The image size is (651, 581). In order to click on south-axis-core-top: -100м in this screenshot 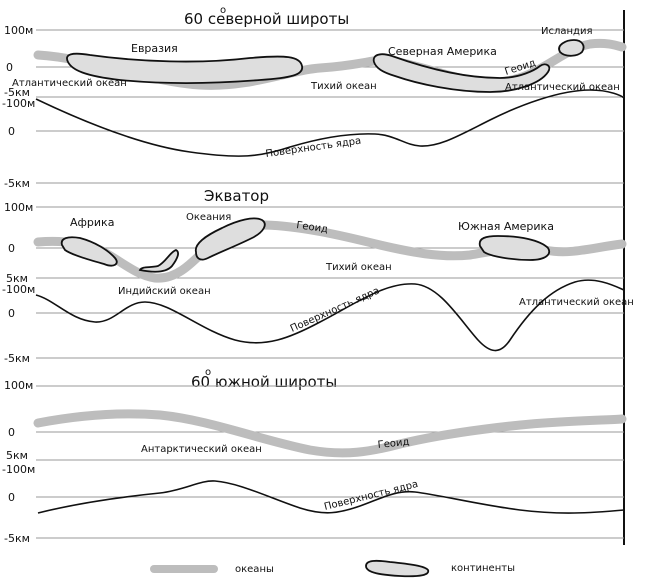, I will do `click(18, 469)`.